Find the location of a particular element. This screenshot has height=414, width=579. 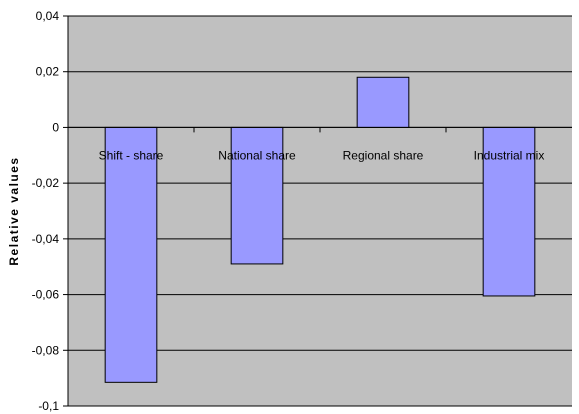

y-tick-label: 0 is located at coordinates (55, 127).